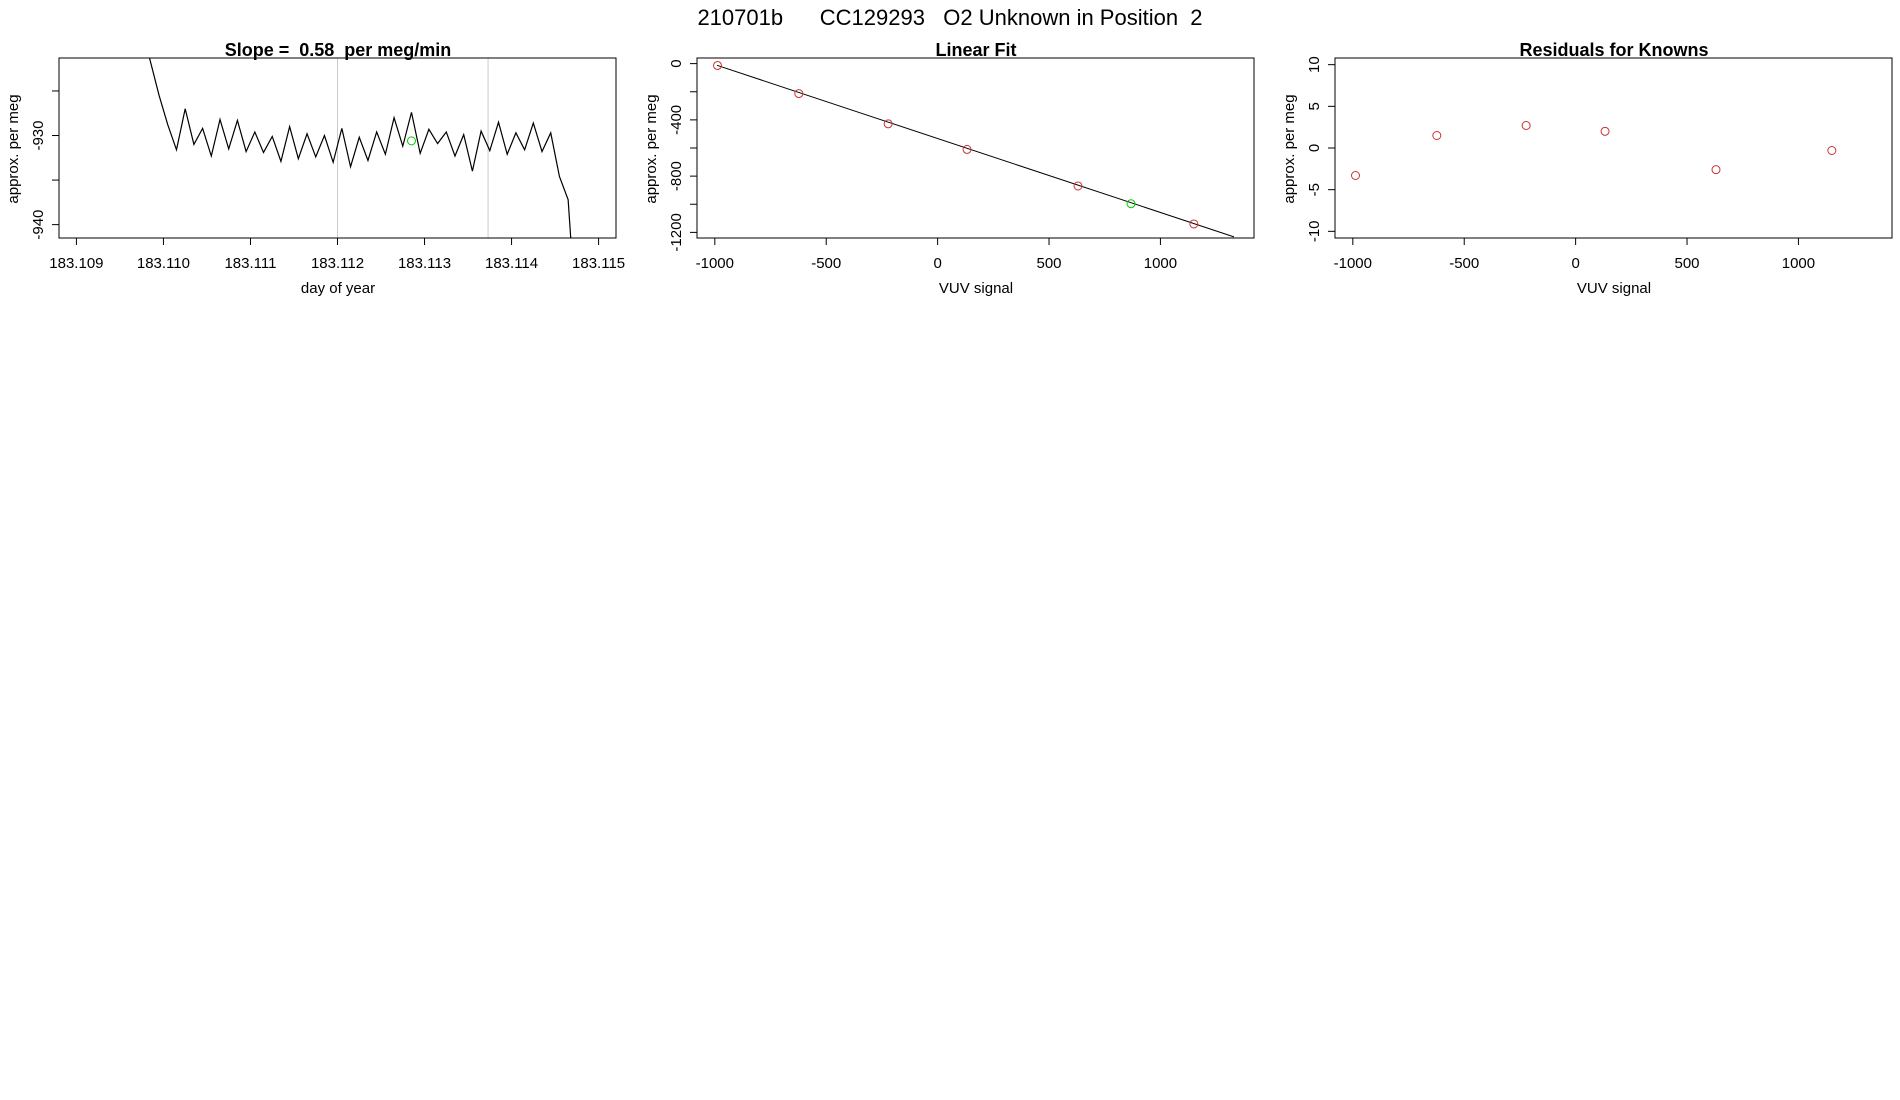  What do you see at coordinates (1314, 64) in the screenshot?
I see `y-tick-label: 10` at bounding box center [1314, 64].